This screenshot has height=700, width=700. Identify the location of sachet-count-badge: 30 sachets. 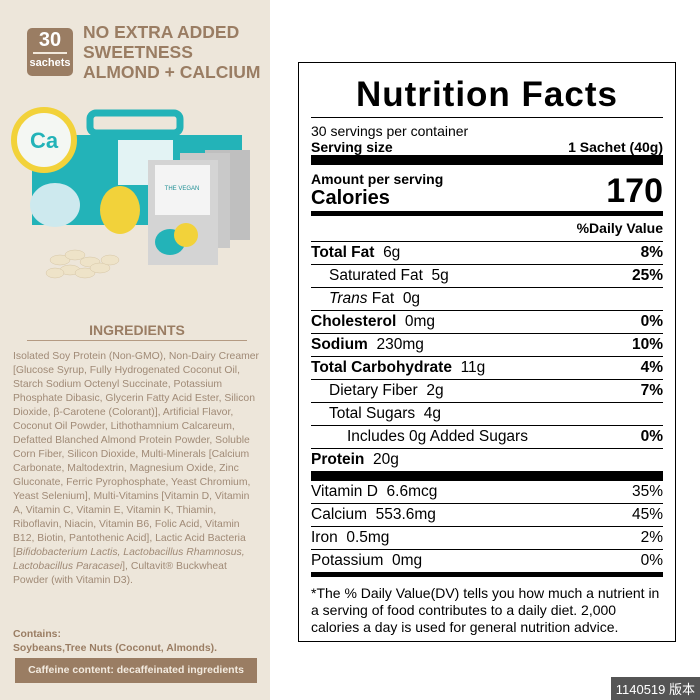
(50, 52).